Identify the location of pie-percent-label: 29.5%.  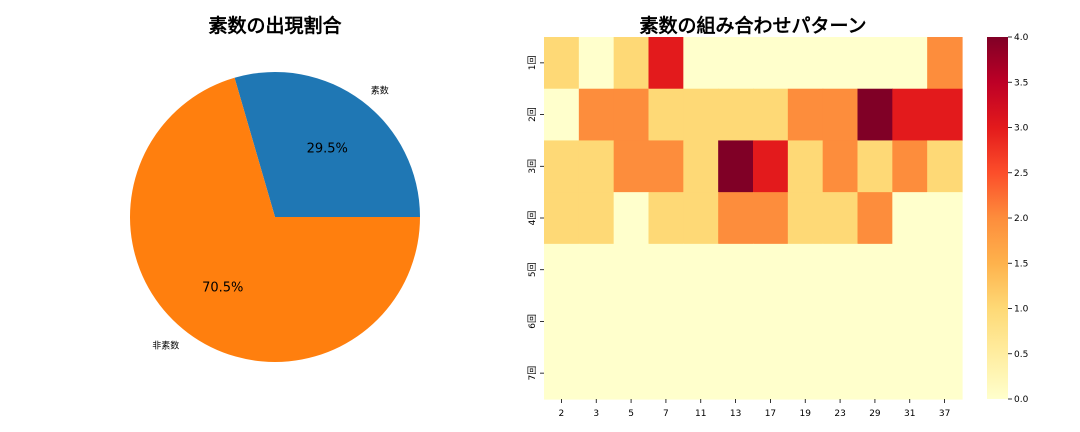
(327, 148).